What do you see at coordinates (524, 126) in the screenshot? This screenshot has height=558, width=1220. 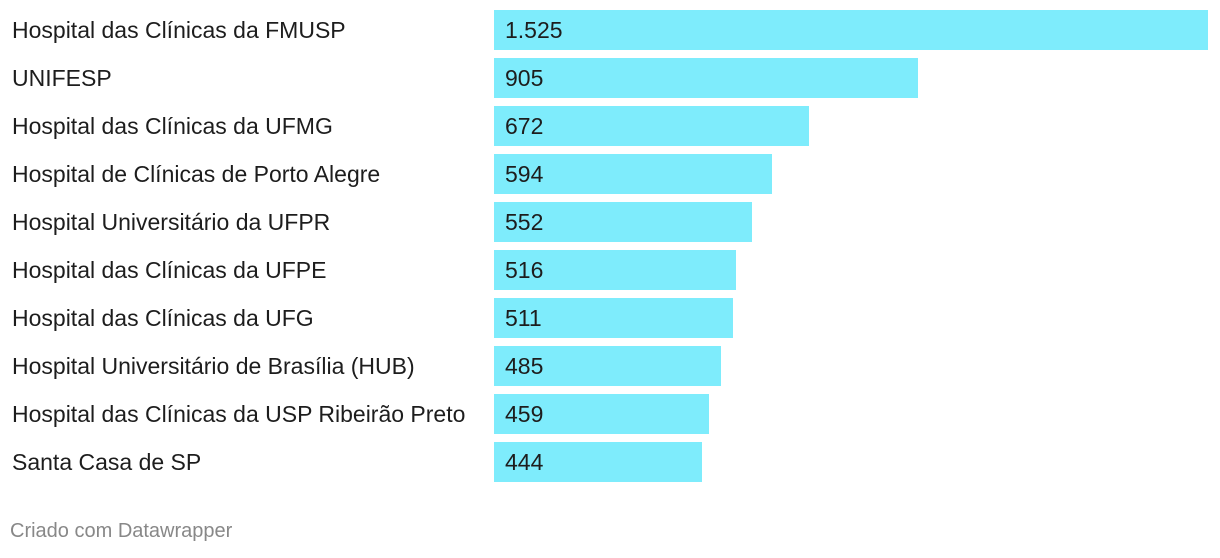 I see `value-label: 672` at bounding box center [524, 126].